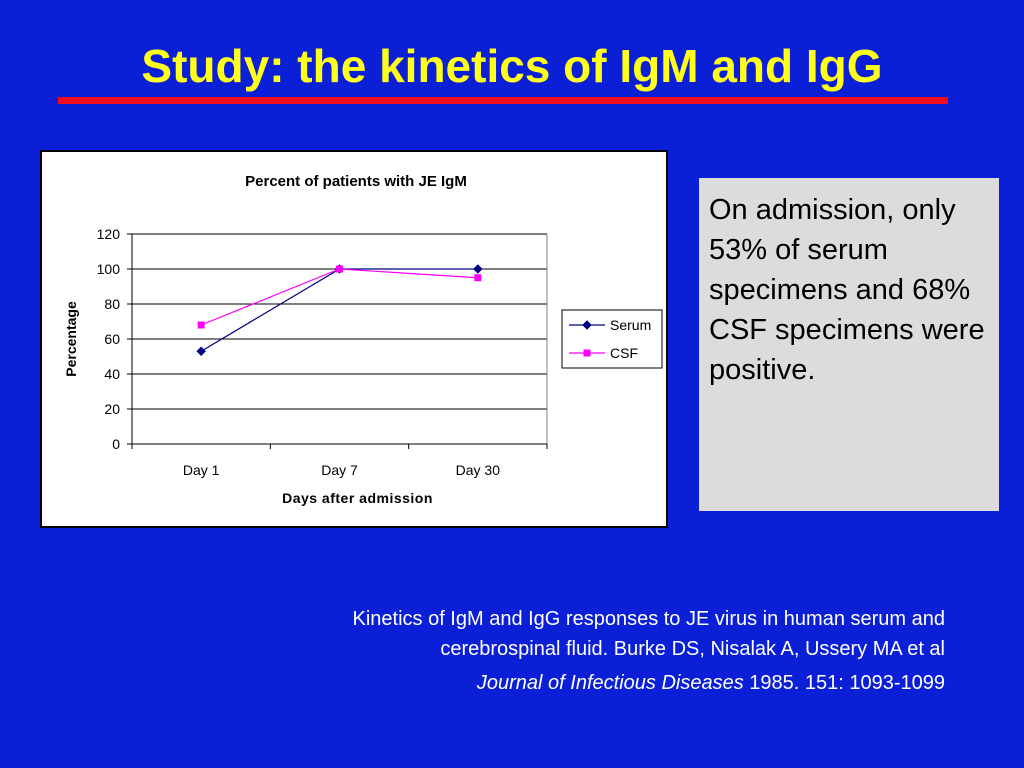  What do you see at coordinates (503, 100) in the screenshot?
I see `title-underline` at bounding box center [503, 100].